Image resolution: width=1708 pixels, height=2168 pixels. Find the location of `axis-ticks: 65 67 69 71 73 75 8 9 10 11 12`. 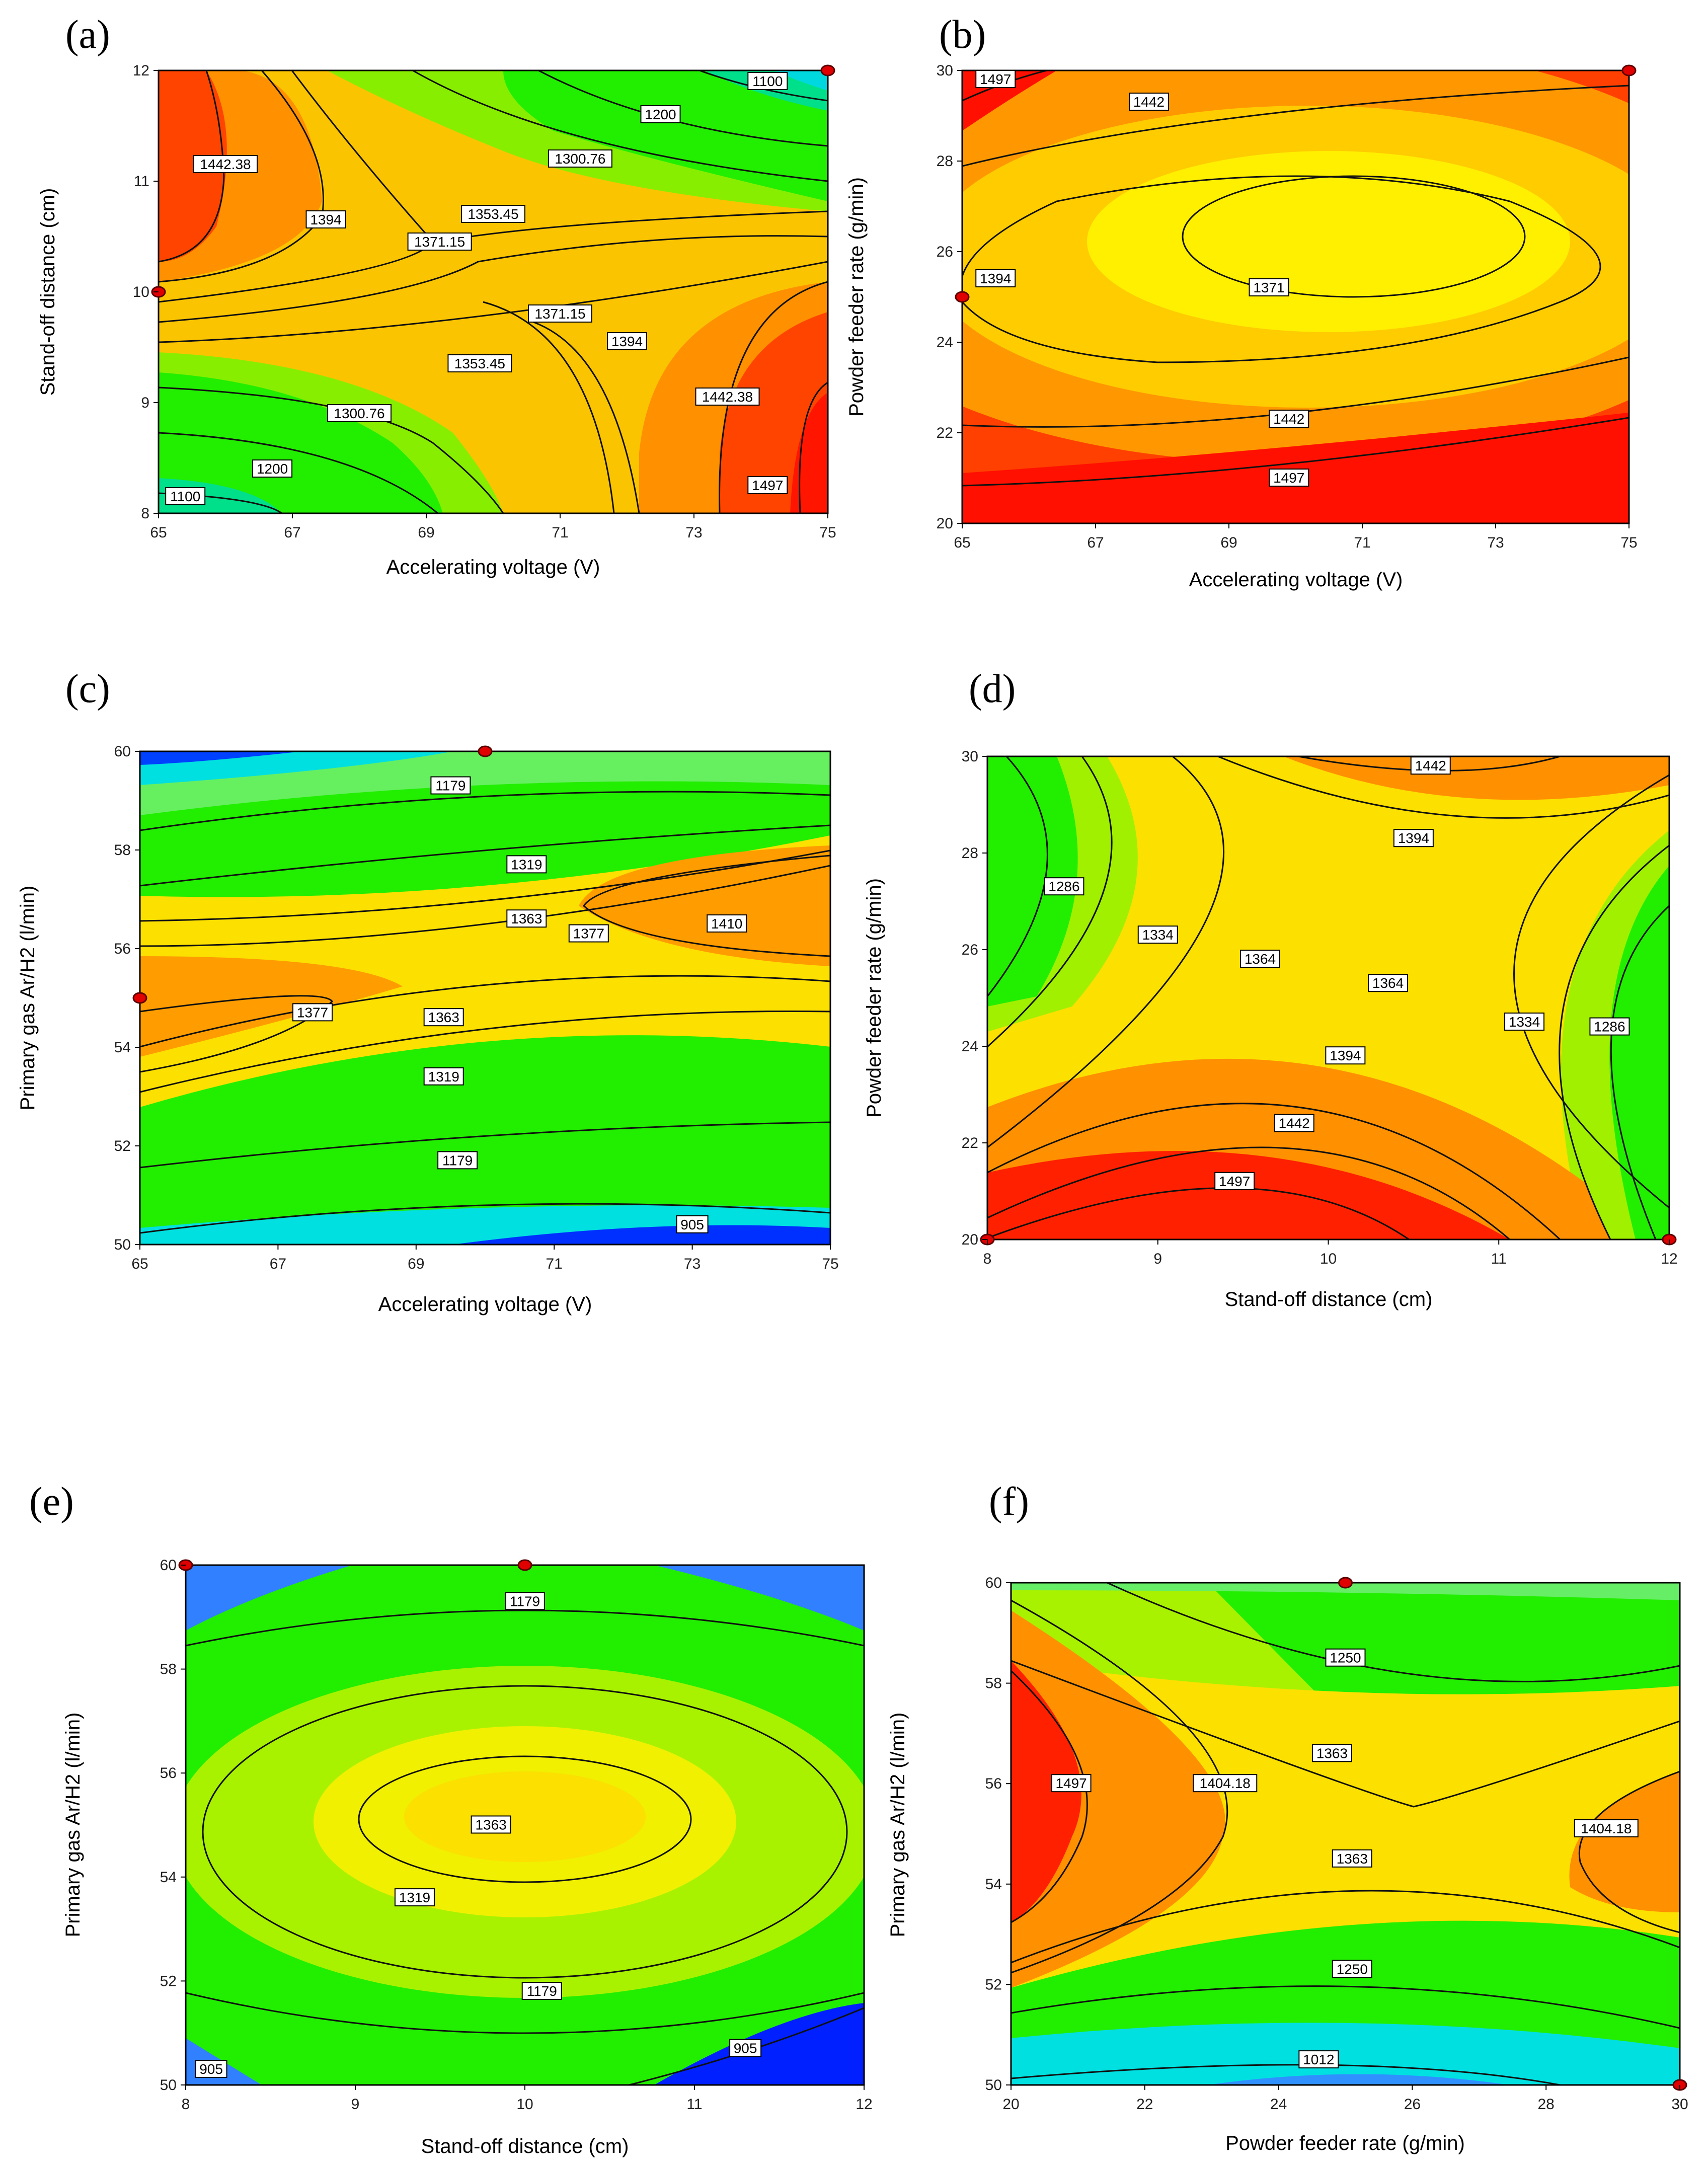

axis-ticks: 65 67 69 71 73 75 8 9 10 11 12 is located at coordinates (485, 301).